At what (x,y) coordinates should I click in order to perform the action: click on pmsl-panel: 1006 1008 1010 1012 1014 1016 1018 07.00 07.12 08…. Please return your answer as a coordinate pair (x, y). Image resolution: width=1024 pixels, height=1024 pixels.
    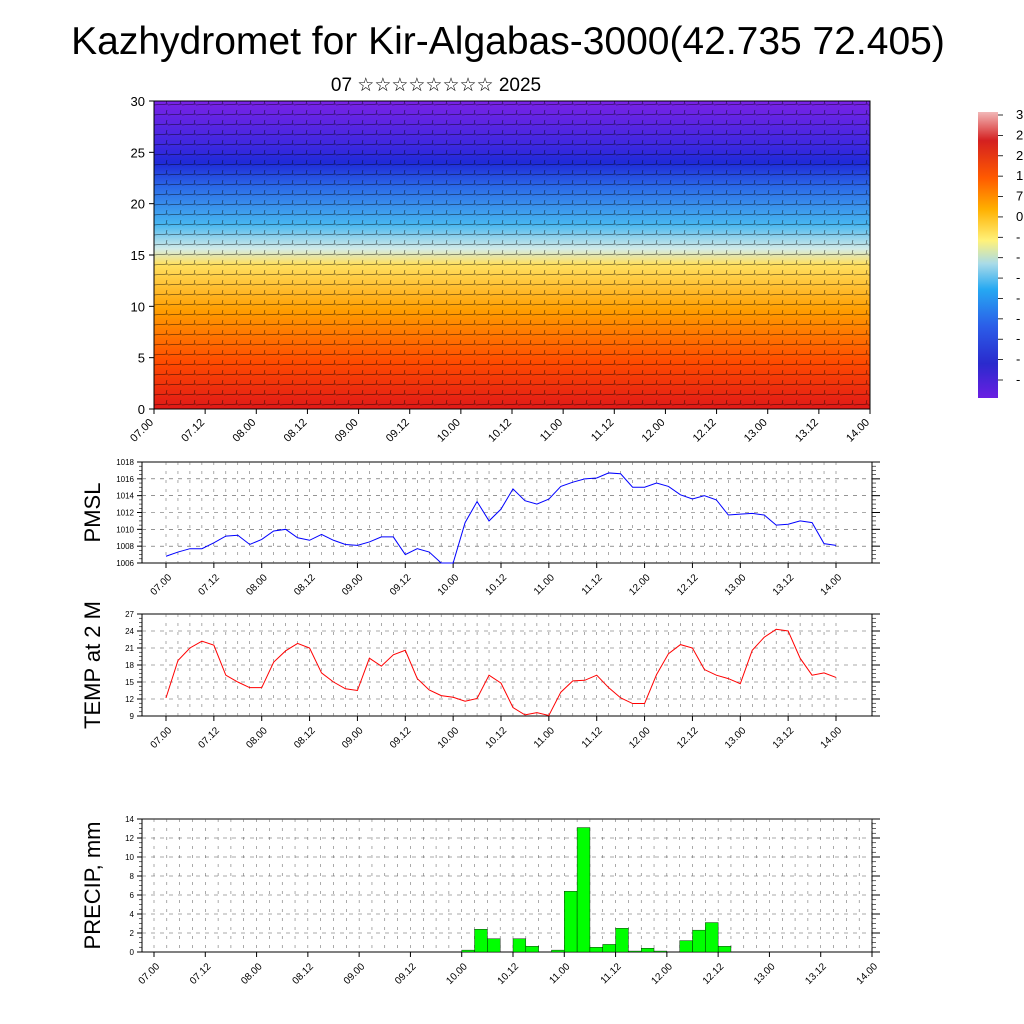
    Looking at the image, I should click on (480, 528).